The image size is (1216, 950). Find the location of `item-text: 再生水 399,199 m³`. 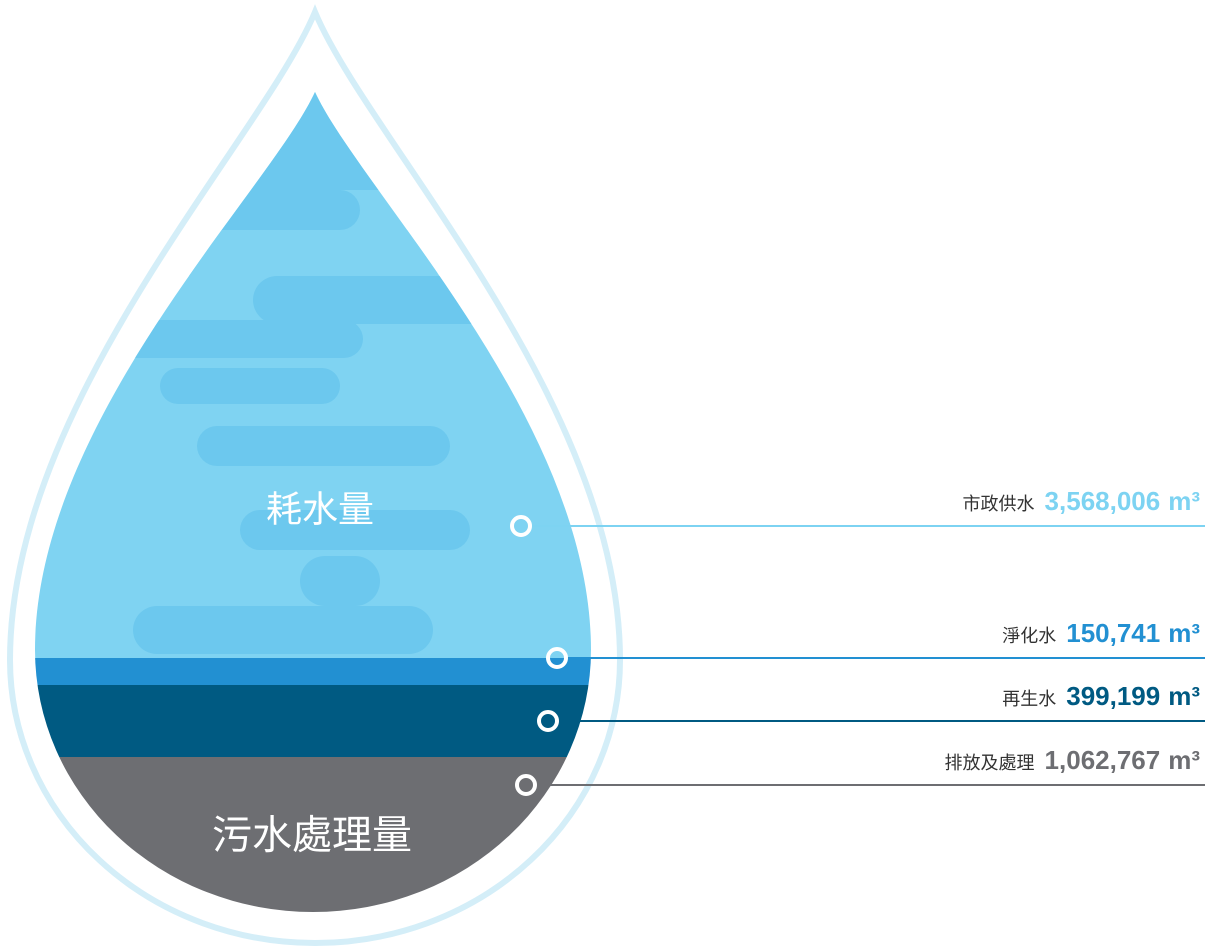

item-text: 再生水 399,199 m³ is located at coordinates (1101, 696).